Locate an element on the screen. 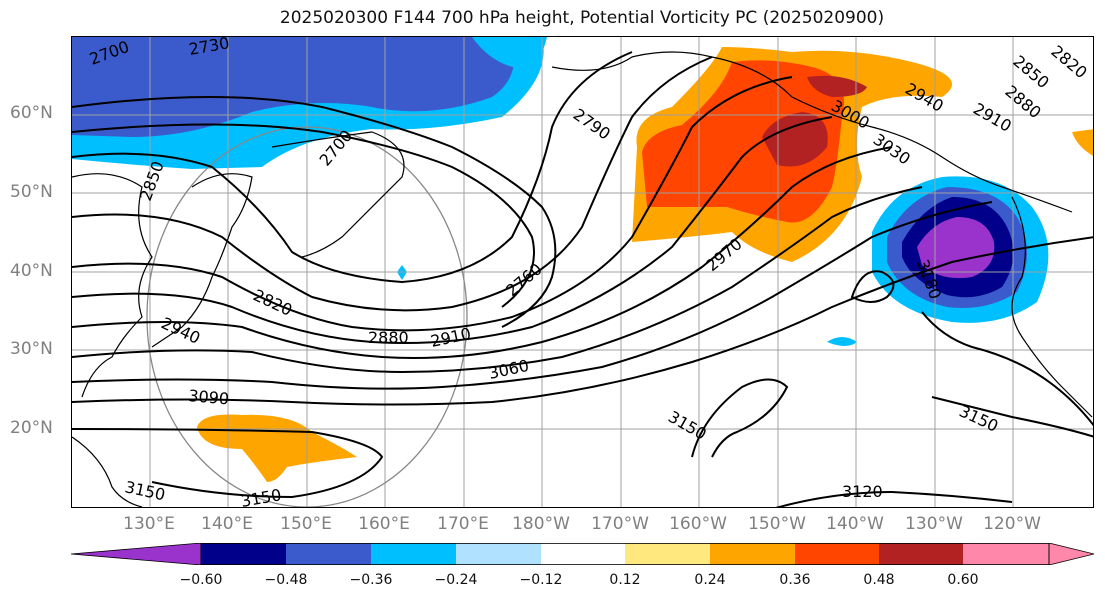 Image resolution: width=1105 pixels, height=601 pixels. colorbar-tick: −0.24 is located at coordinates (456, 580).